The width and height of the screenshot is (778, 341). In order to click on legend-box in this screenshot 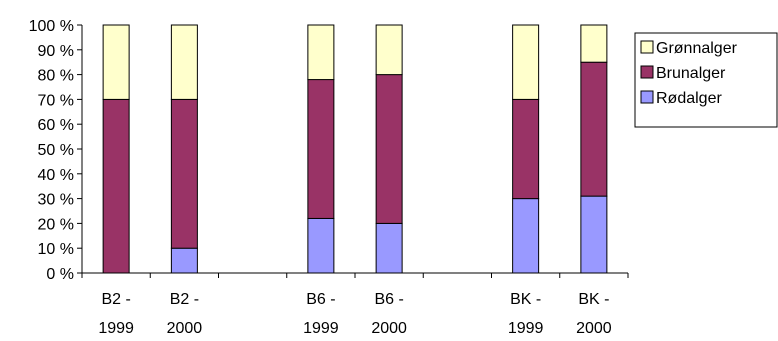, I will do `click(706, 80)`.